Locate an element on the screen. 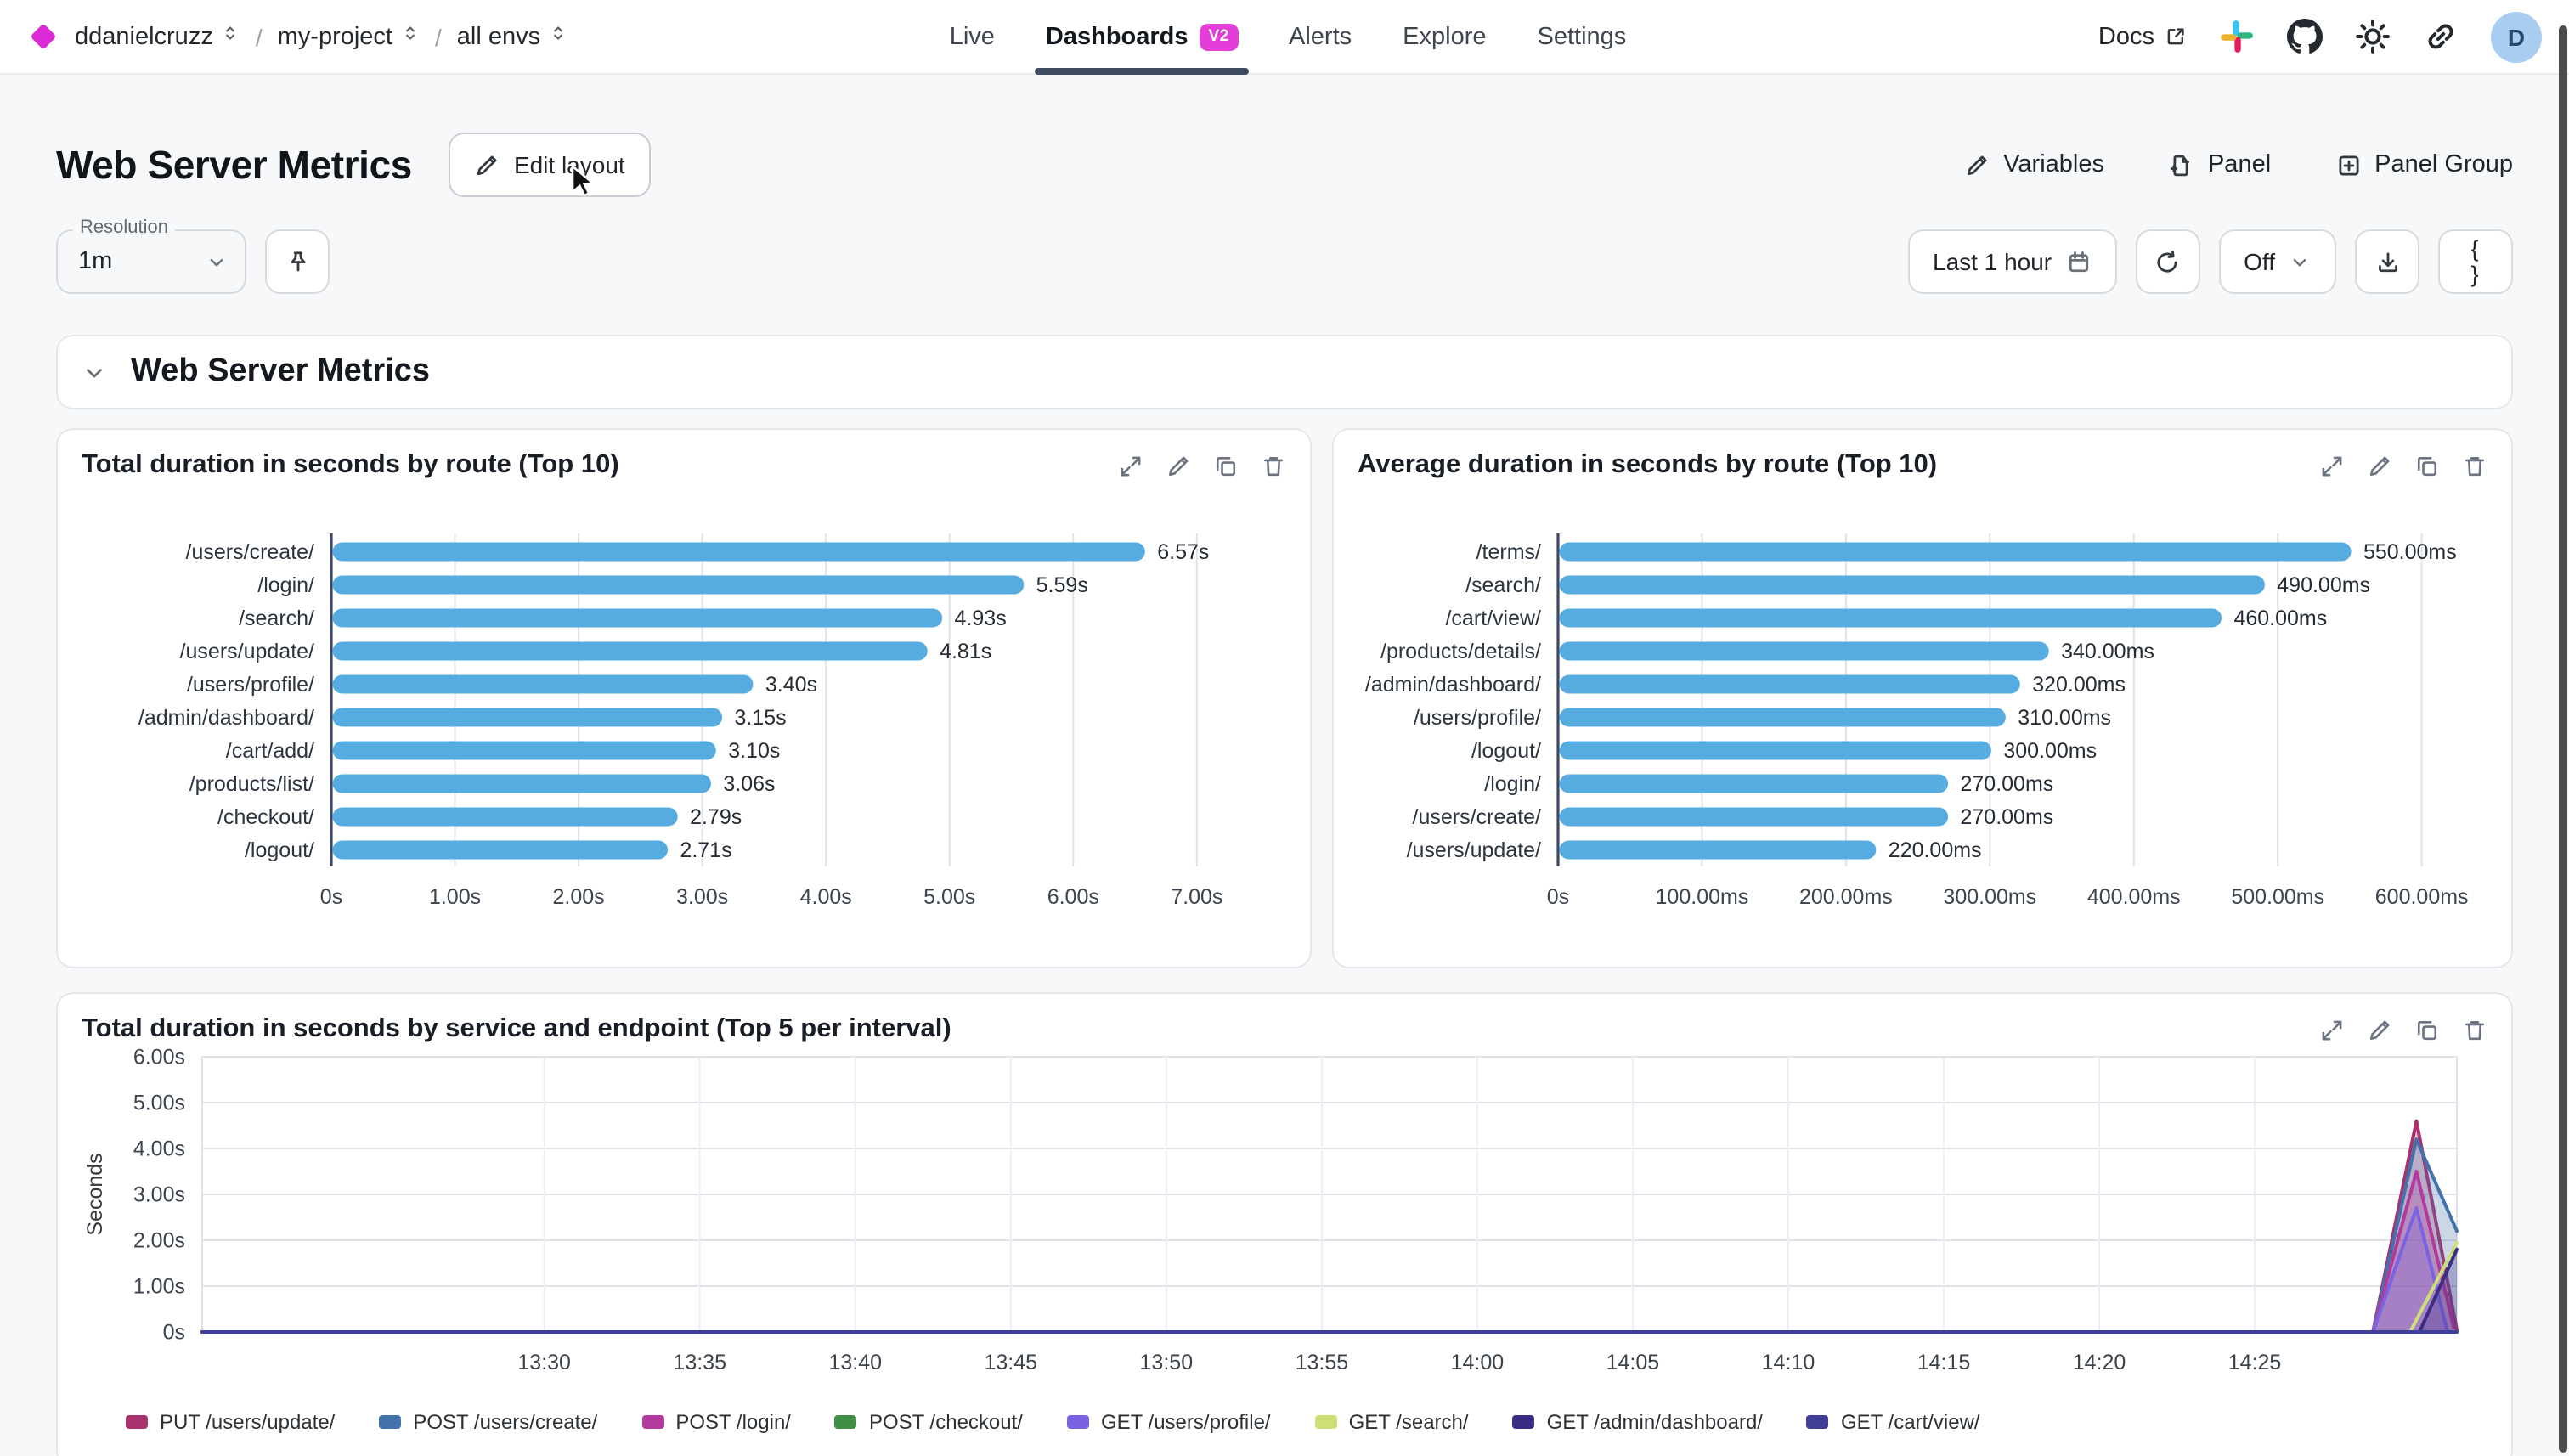 The width and height of the screenshot is (2569, 1456). pin-button is located at coordinates (298, 261).